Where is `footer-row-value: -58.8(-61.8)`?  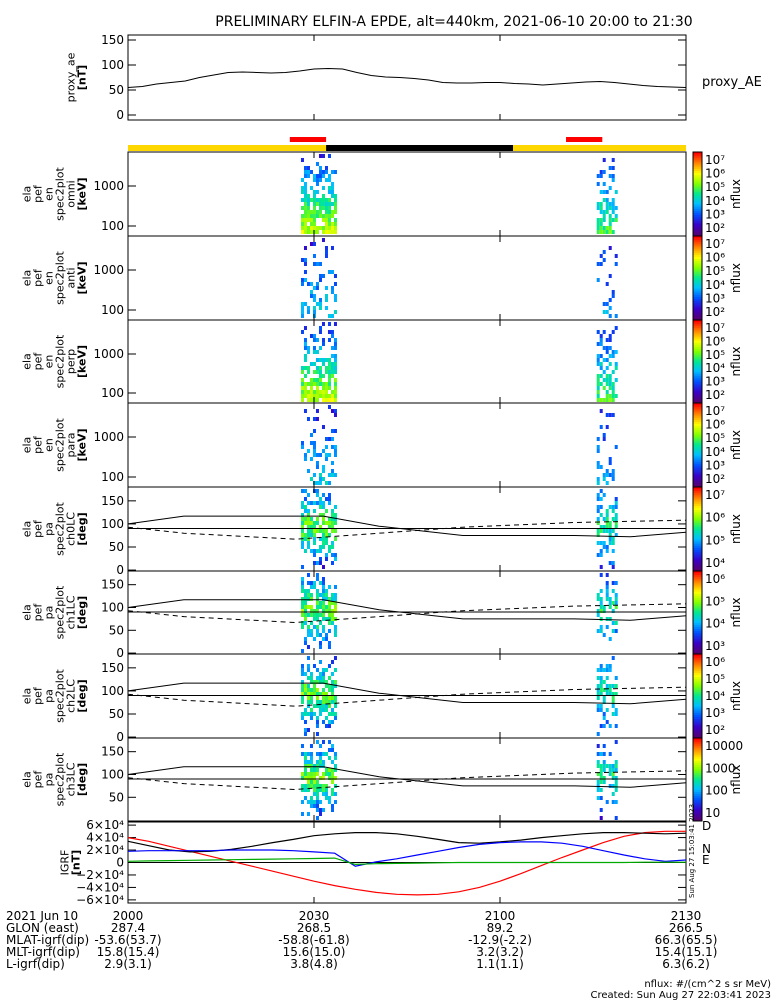
footer-row-value: -58.8(-61.8) is located at coordinates (313, 940).